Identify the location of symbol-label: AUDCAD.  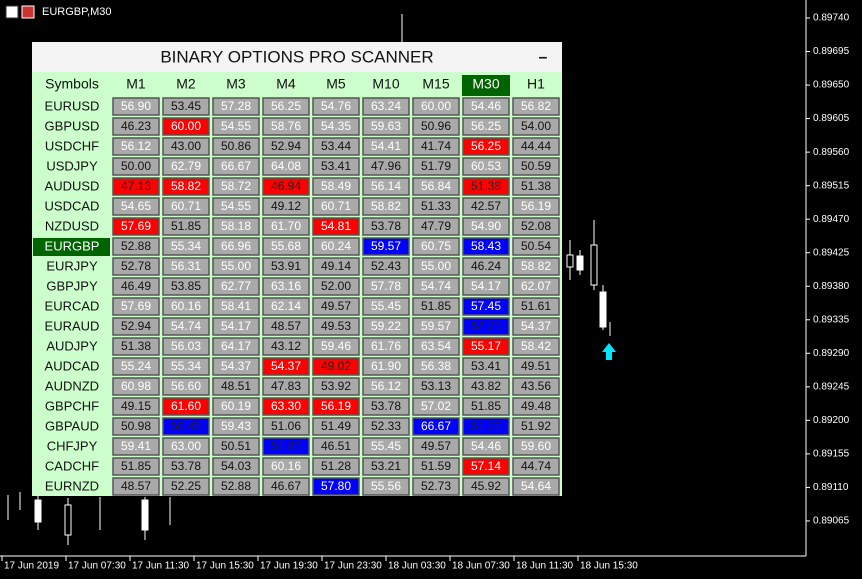
(72, 365).